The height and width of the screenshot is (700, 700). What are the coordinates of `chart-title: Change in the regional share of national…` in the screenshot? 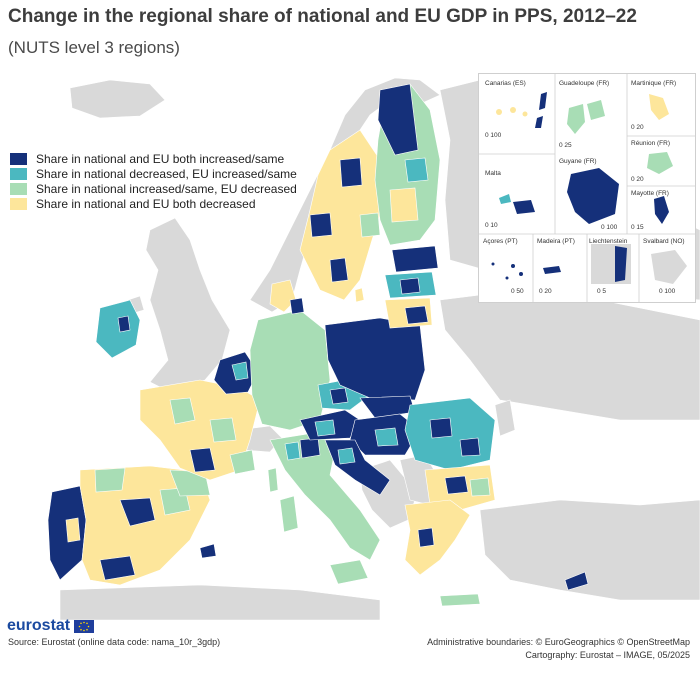 It's located at (322, 16).